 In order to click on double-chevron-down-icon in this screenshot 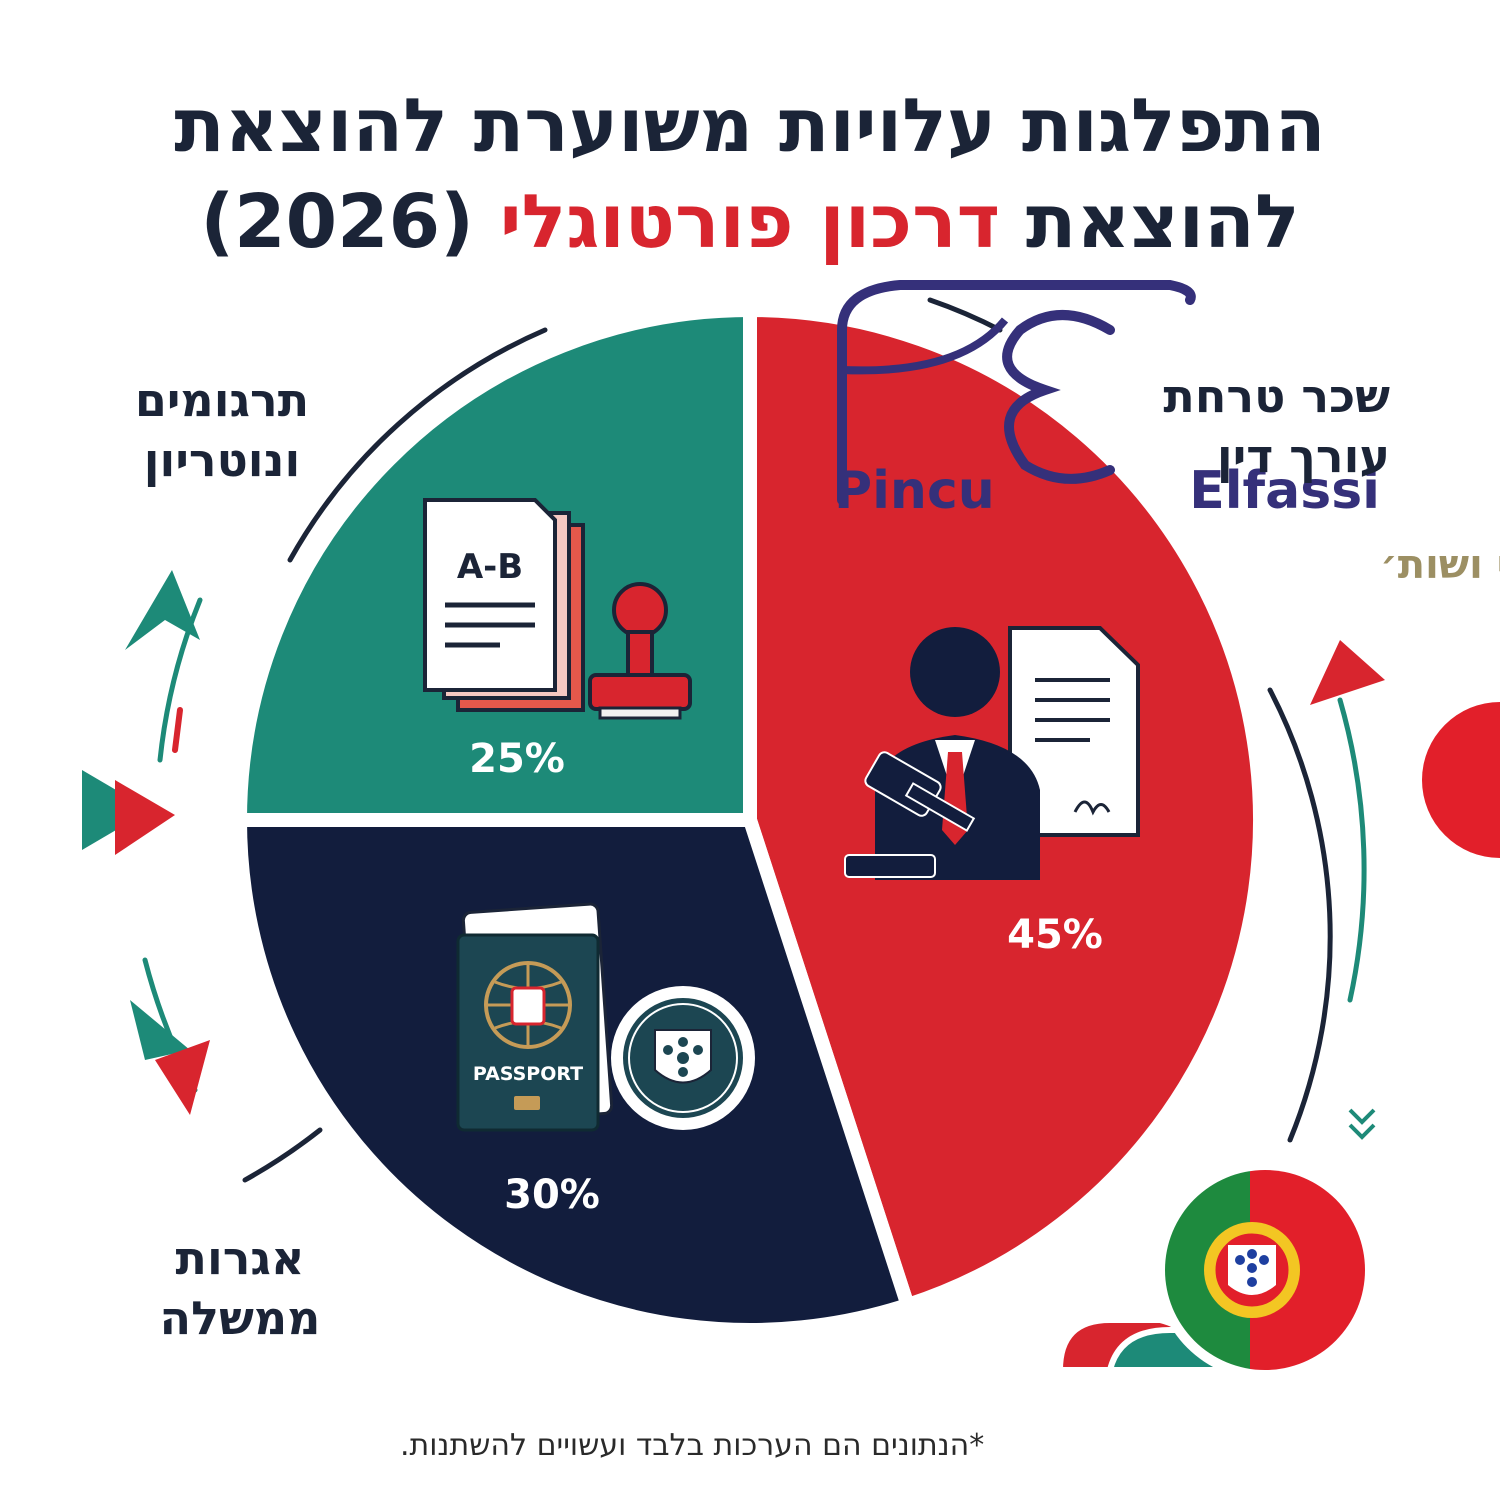, I will do `click(1362, 1124)`.